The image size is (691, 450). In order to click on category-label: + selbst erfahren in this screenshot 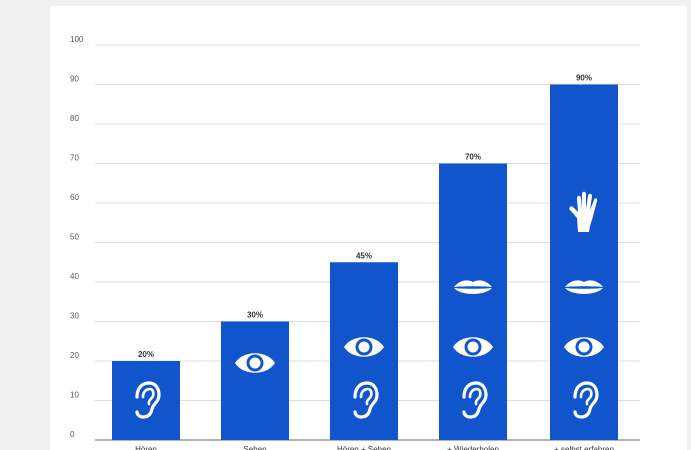, I will do `click(584, 447)`.